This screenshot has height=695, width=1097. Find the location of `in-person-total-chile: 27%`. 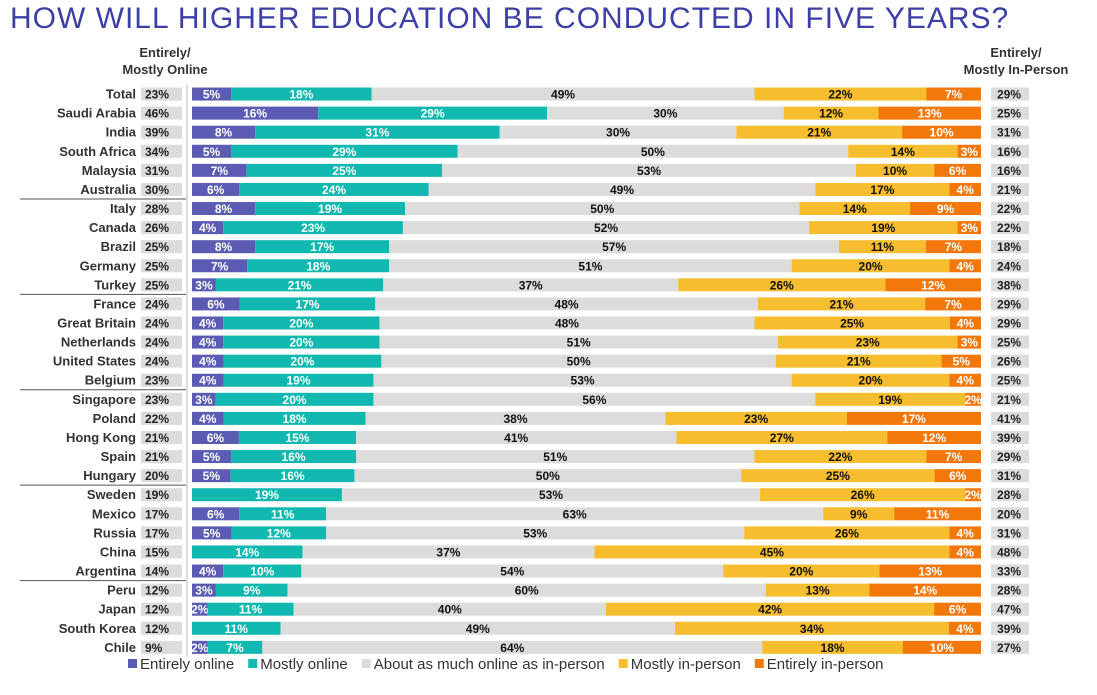

in-person-total-chile: 27% is located at coordinates (1009, 648).